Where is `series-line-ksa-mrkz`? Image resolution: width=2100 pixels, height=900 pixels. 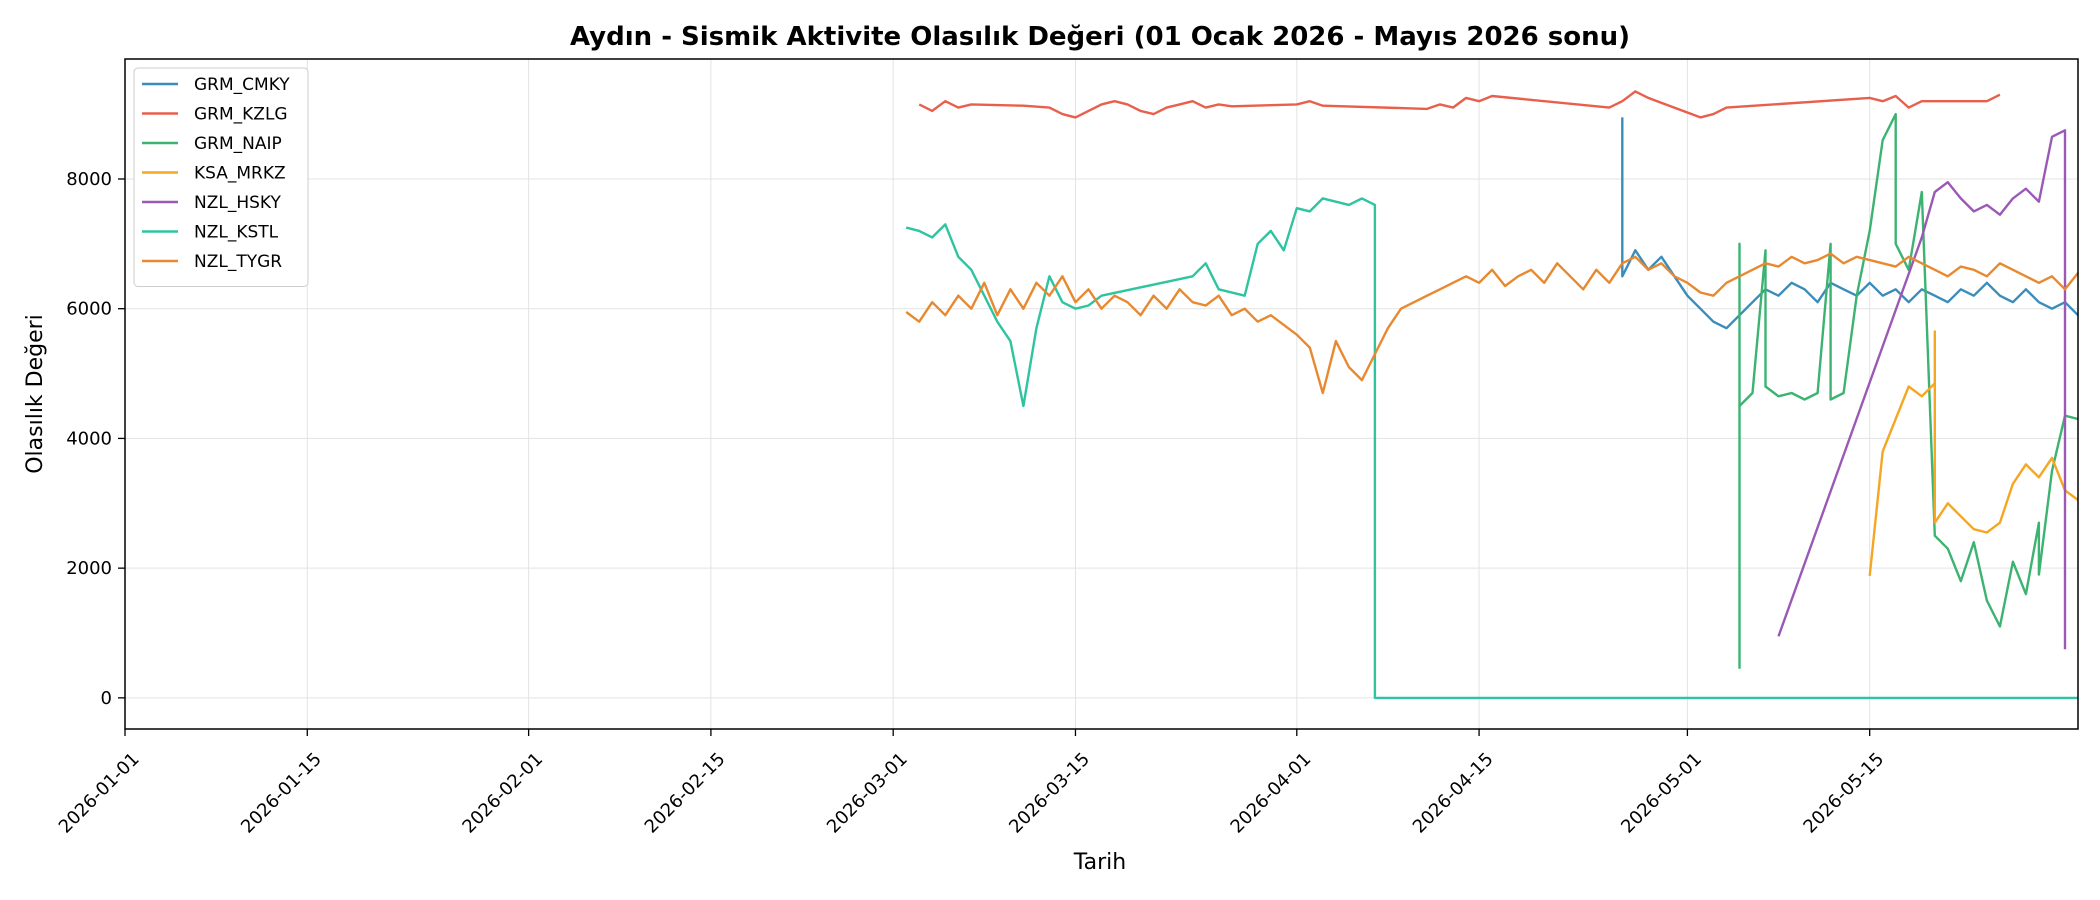
series-line-ksa-mrkz is located at coordinates (1973, 453).